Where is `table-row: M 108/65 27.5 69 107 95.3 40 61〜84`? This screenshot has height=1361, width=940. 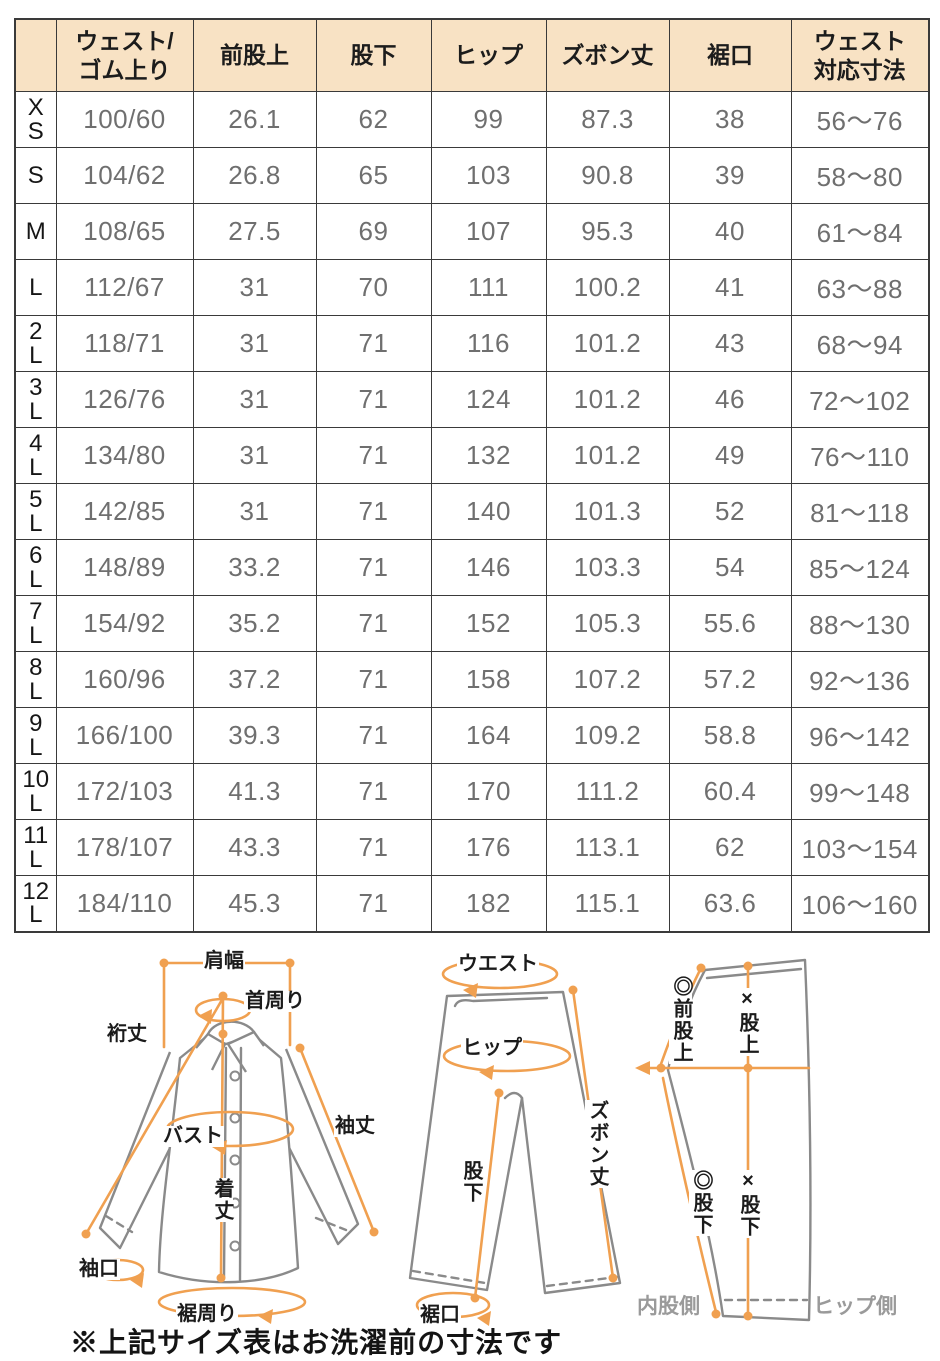
table-row: M 108/65 27.5 69 107 95.3 40 61〜84 is located at coordinates (472, 231).